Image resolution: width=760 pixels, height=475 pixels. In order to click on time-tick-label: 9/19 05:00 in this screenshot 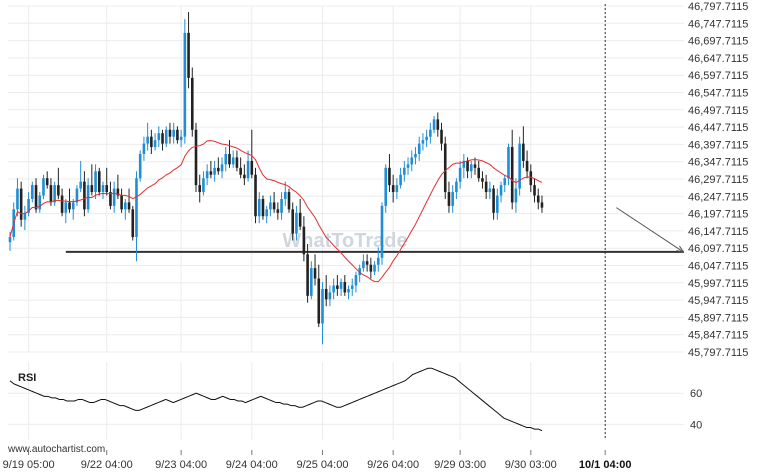, I will do `click(29, 465)`.